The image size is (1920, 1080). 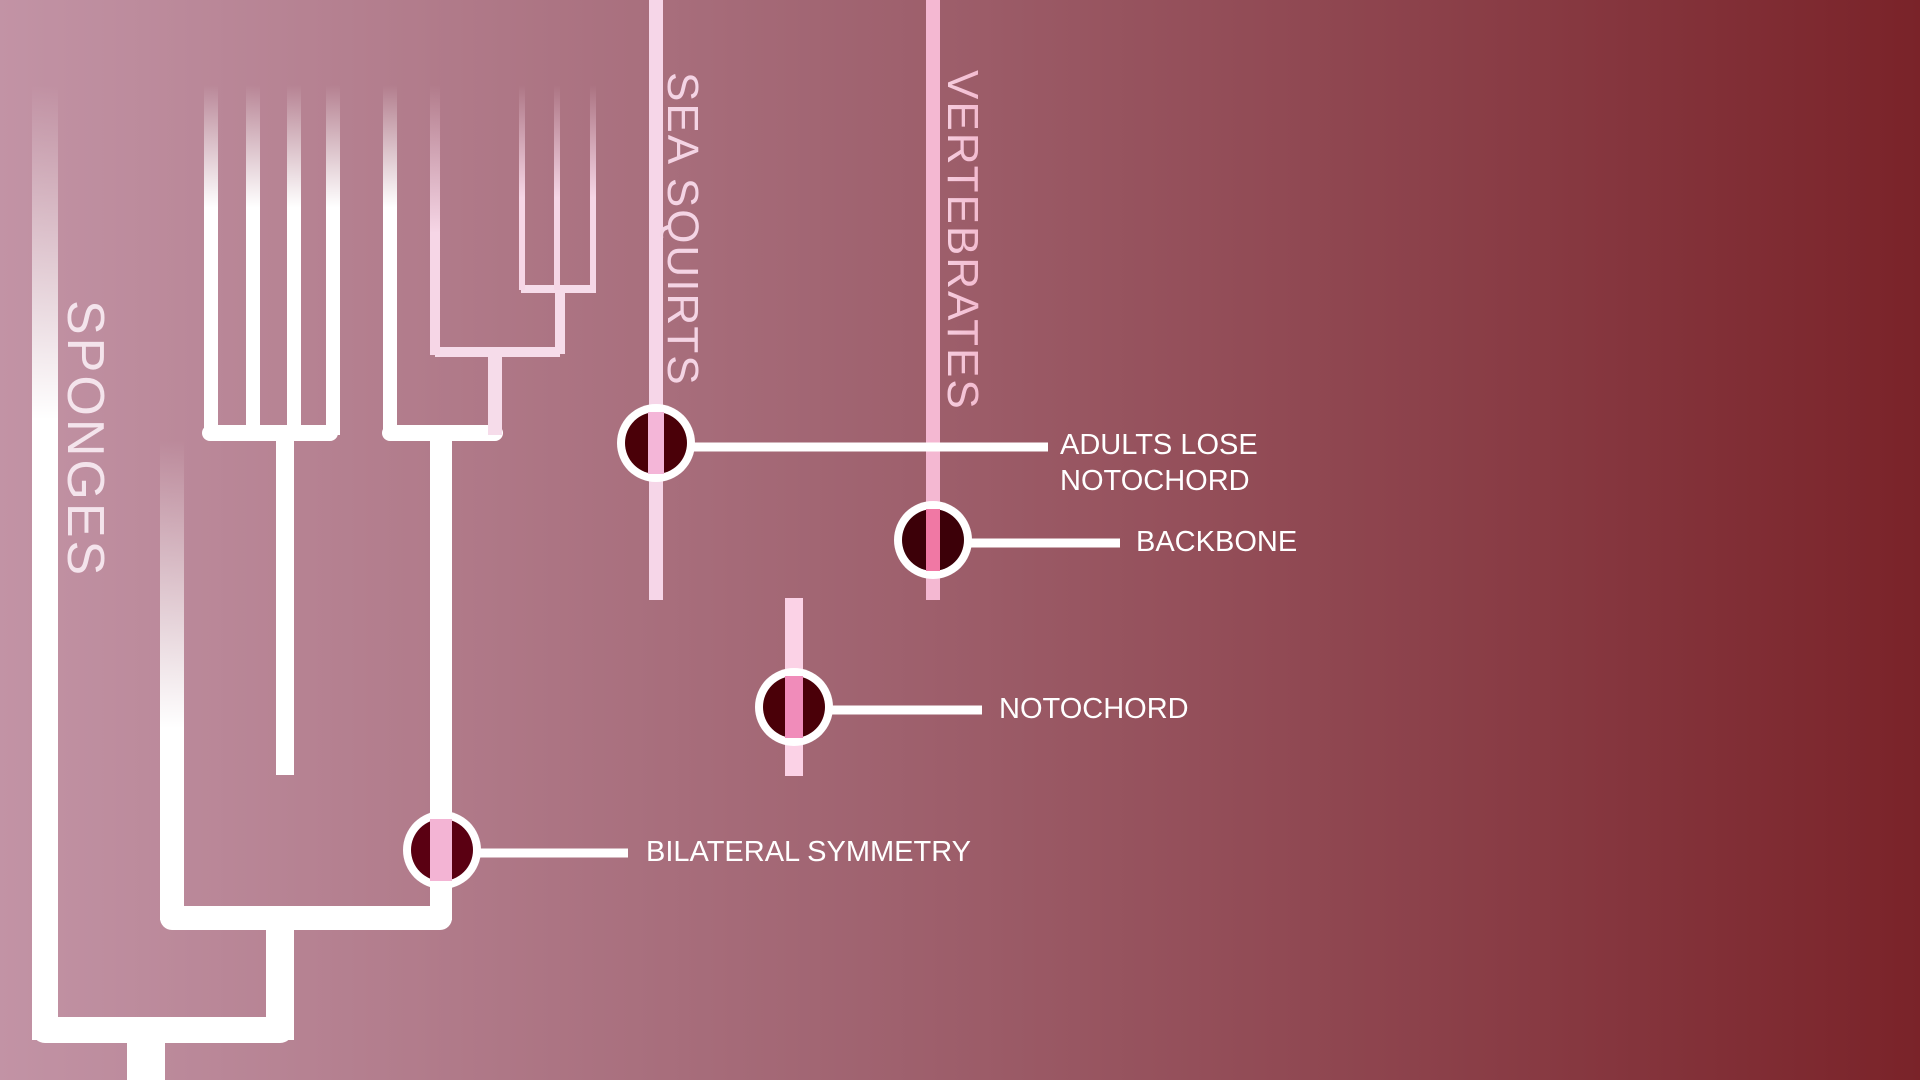 What do you see at coordinates (1159, 445) in the screenshot?
I see `trait-label-adults-lose-line-1: ADULTS LOSE` at bounding box center [1159, 445].